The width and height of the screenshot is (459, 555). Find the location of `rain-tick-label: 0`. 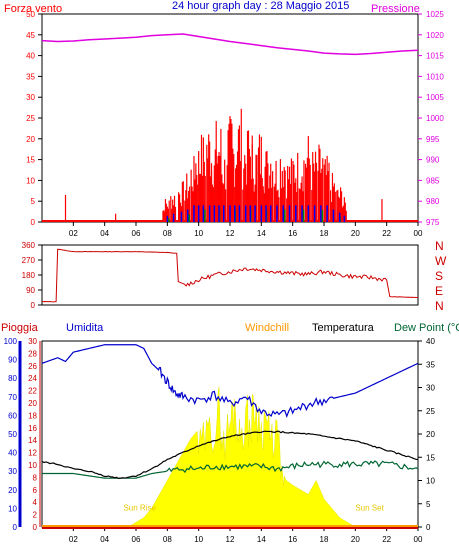

rain-tick-label: 0 is located at coordinates (35, 527).